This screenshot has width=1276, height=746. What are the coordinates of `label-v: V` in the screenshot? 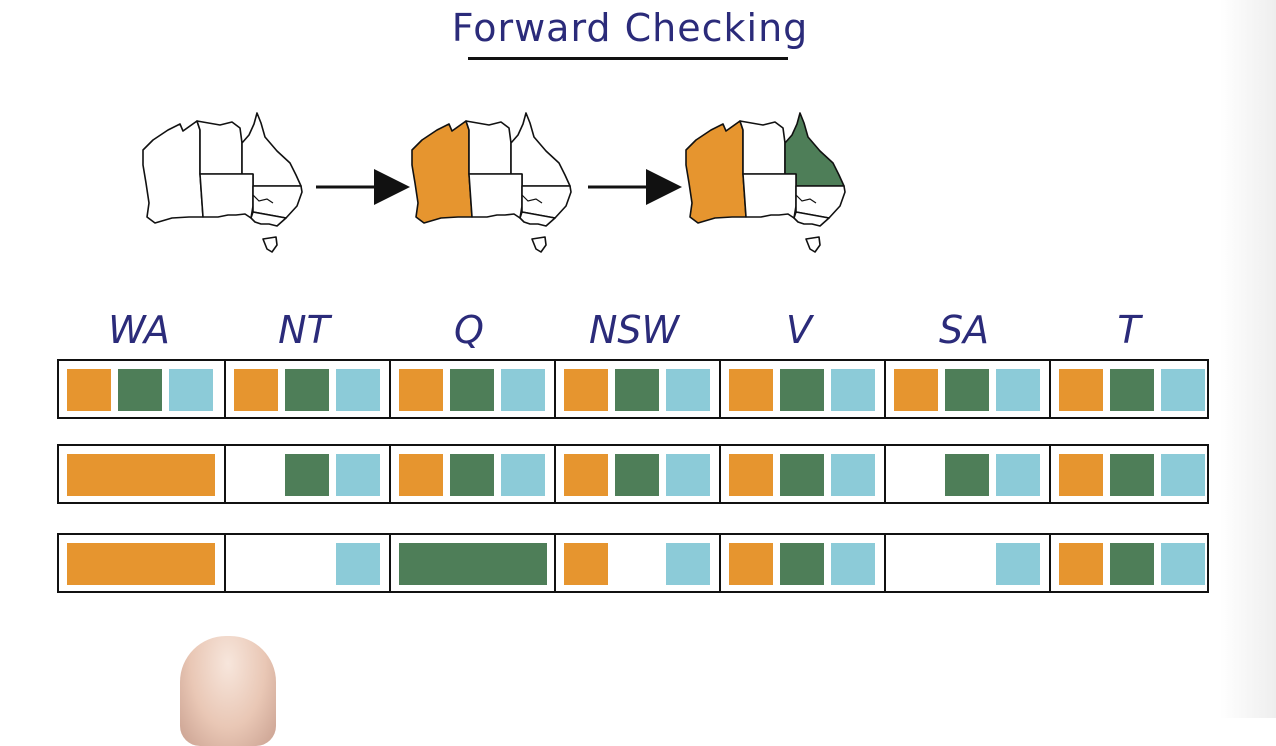 It's located at (799, 330).